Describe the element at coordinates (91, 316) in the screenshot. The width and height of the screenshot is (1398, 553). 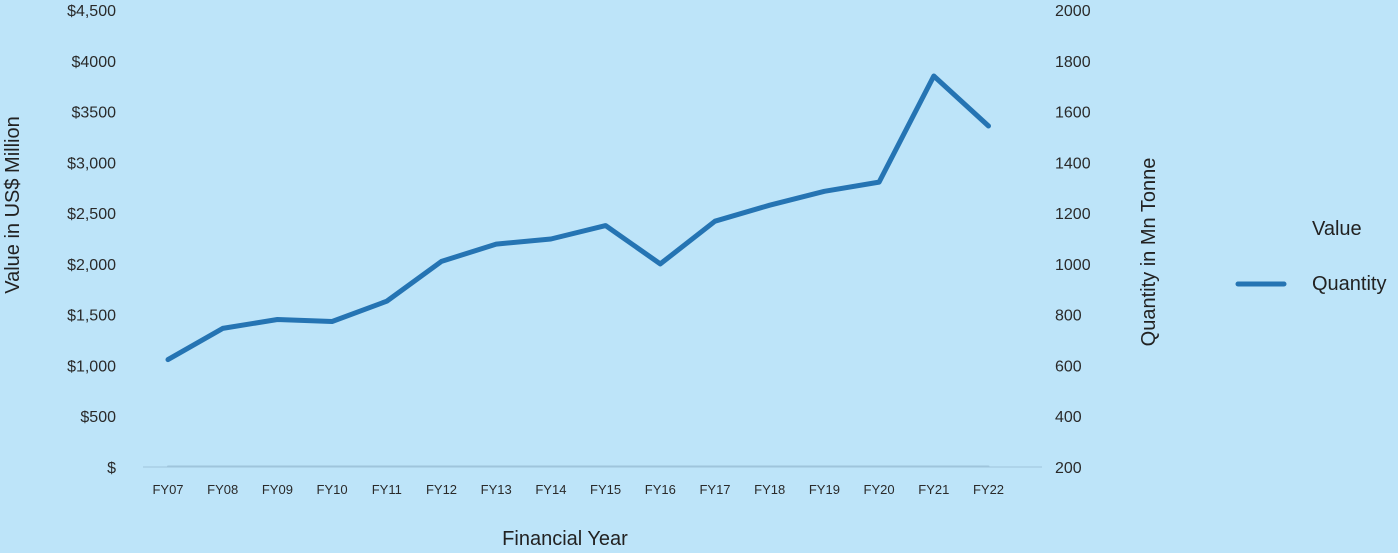
I see `left-tick-label: $1,500` at that location.